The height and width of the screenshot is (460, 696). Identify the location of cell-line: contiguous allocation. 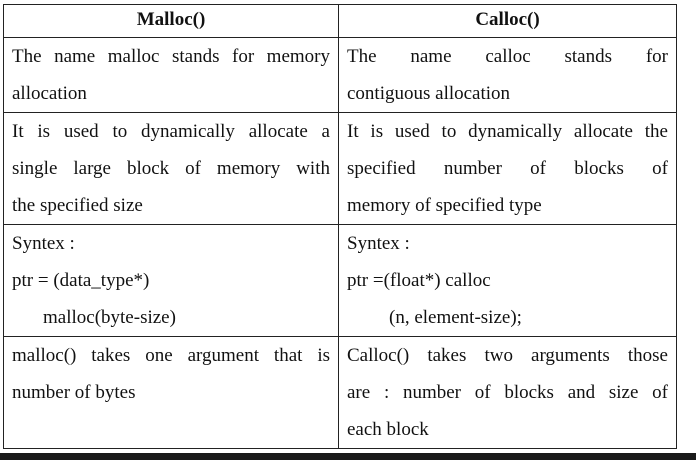
(429, 93).